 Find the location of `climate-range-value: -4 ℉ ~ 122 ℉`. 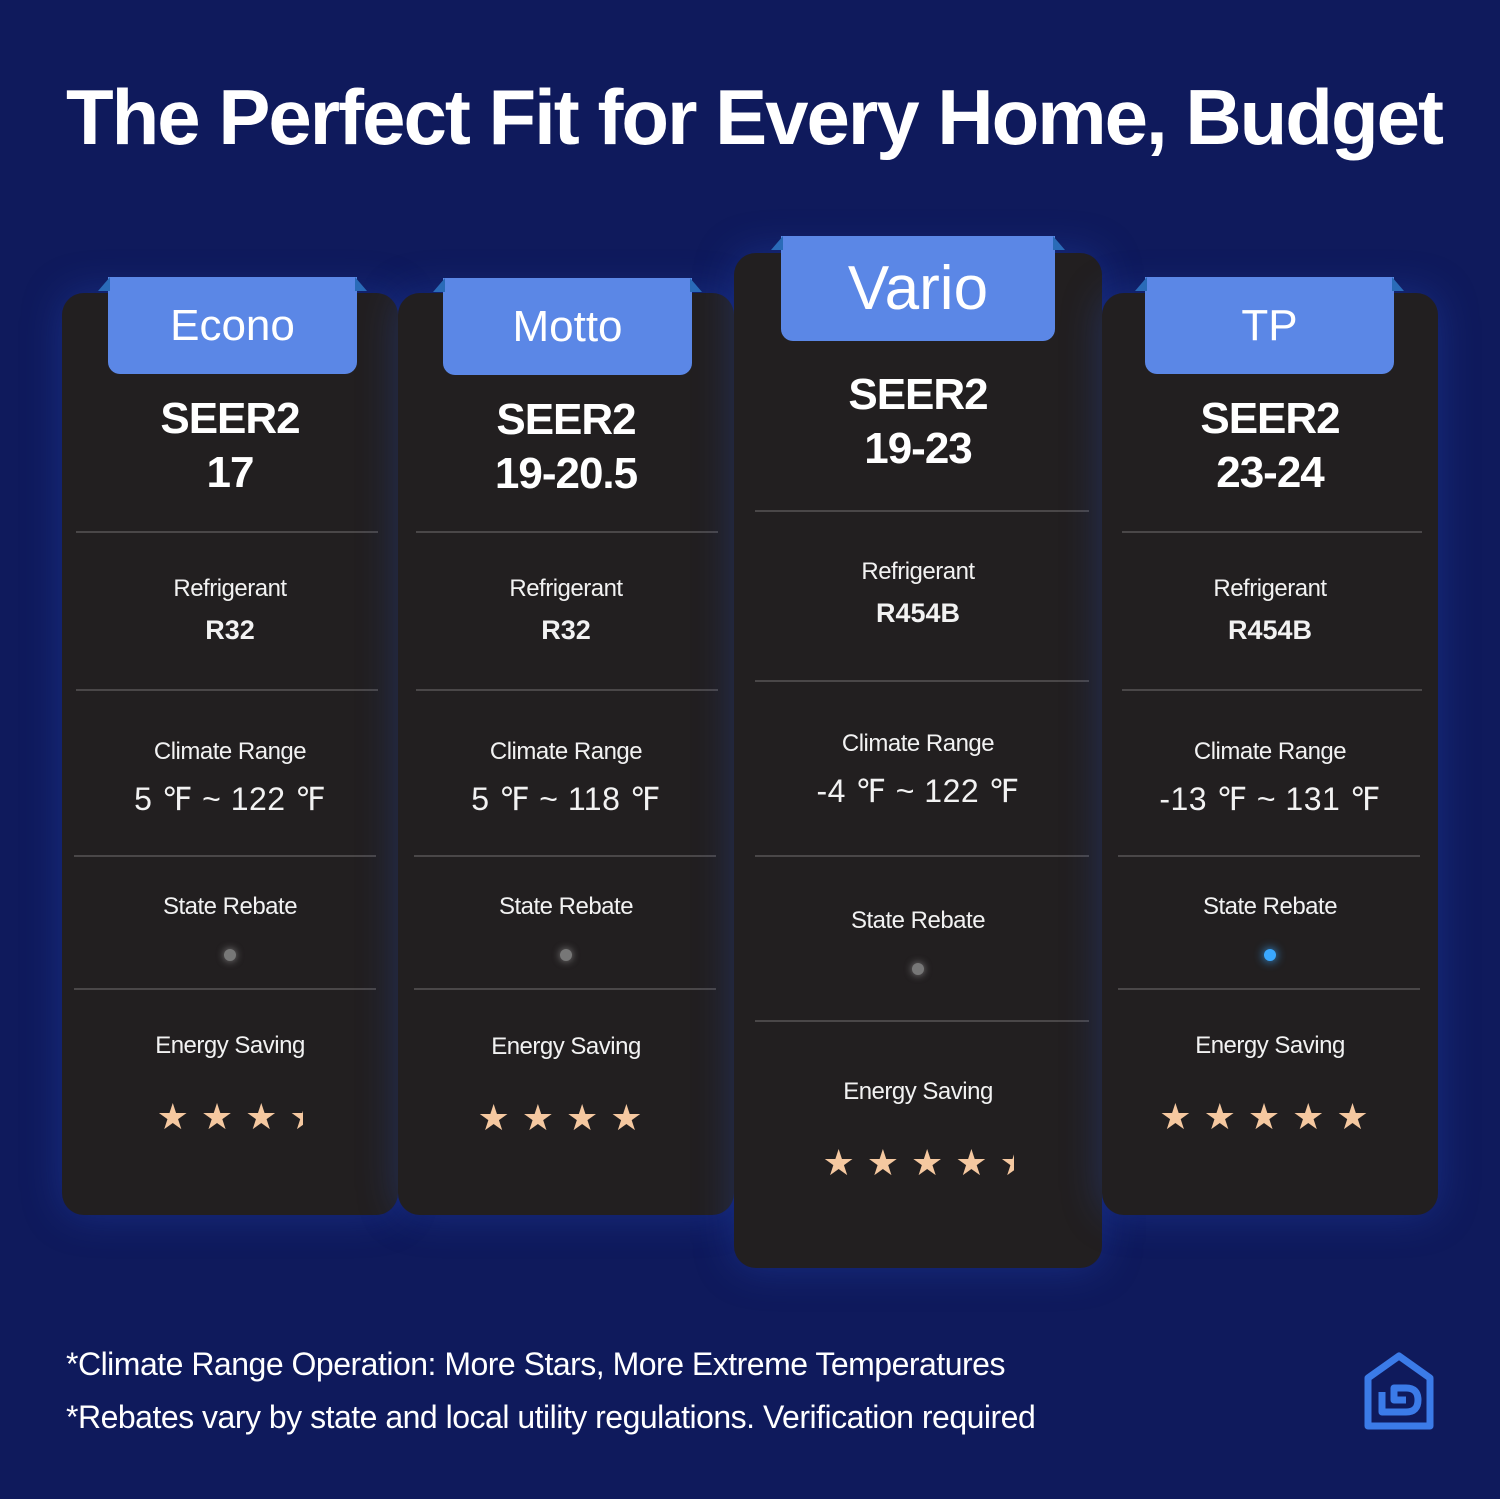

climate-range-value: -4 ℉ ~ 122 ℉ is located at coordinates (918, 791).